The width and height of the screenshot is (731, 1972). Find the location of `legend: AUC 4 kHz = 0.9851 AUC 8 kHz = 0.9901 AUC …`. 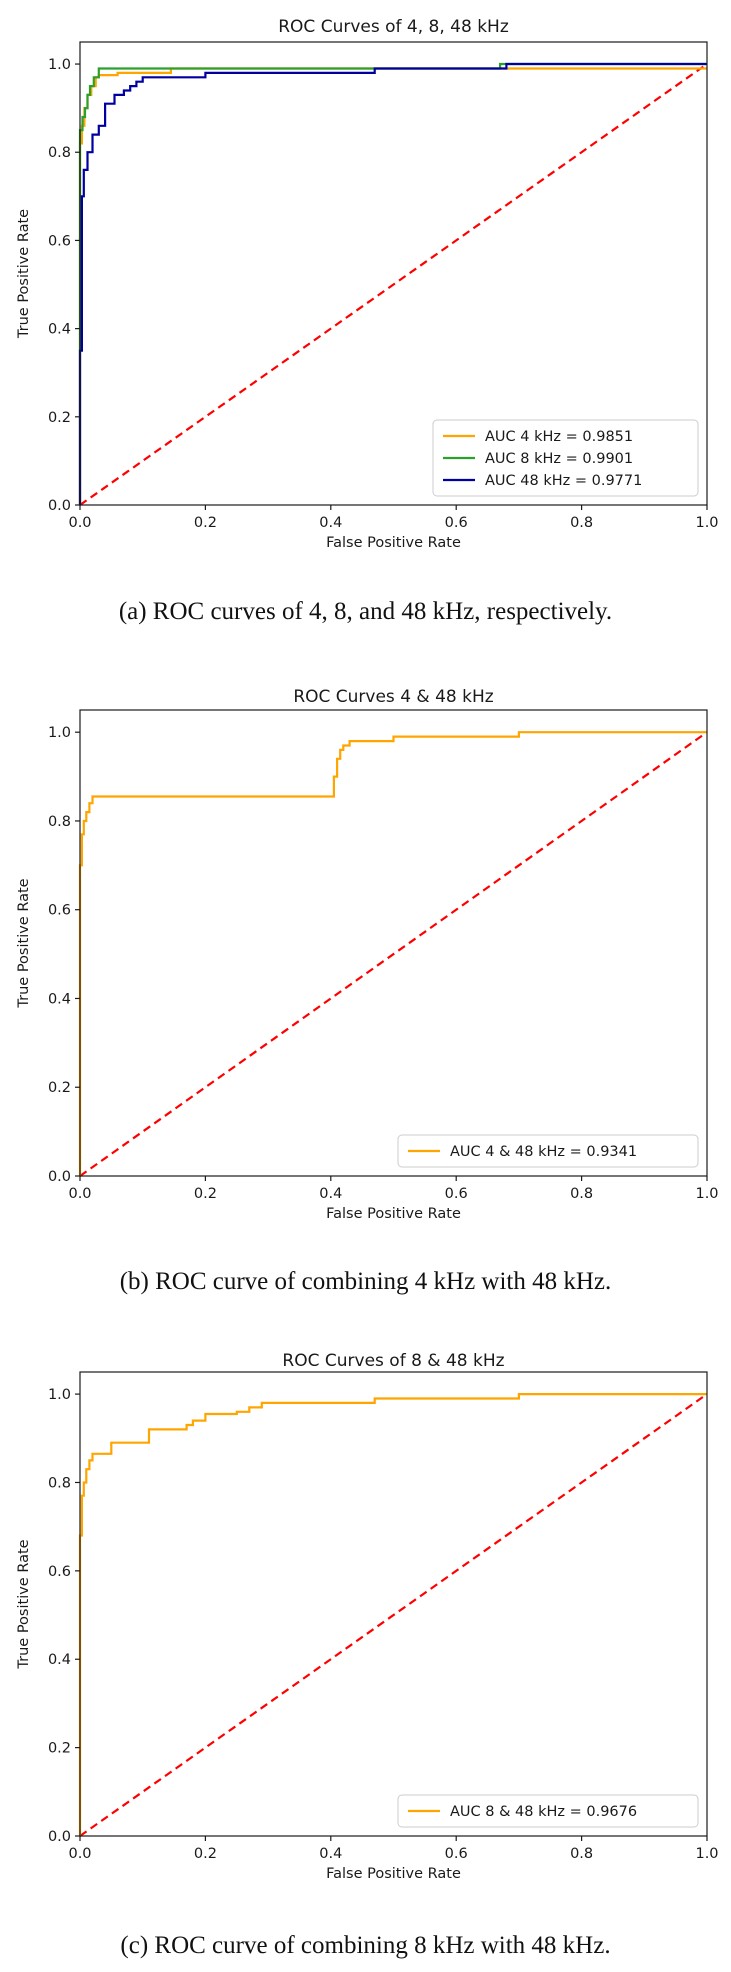

legend: AUC 4 kHz = 0.9851 AUC 8 kHz = 0.9901 AUC … is located at coordinates (565, 458).